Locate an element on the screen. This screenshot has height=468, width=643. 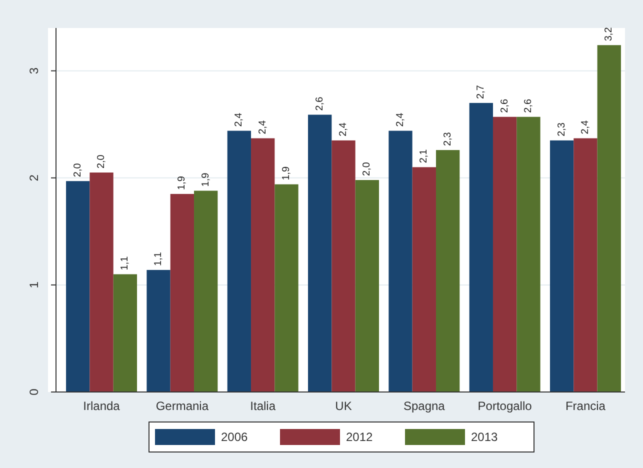
legend-label: 2013 is located at coordinates (484, 437).